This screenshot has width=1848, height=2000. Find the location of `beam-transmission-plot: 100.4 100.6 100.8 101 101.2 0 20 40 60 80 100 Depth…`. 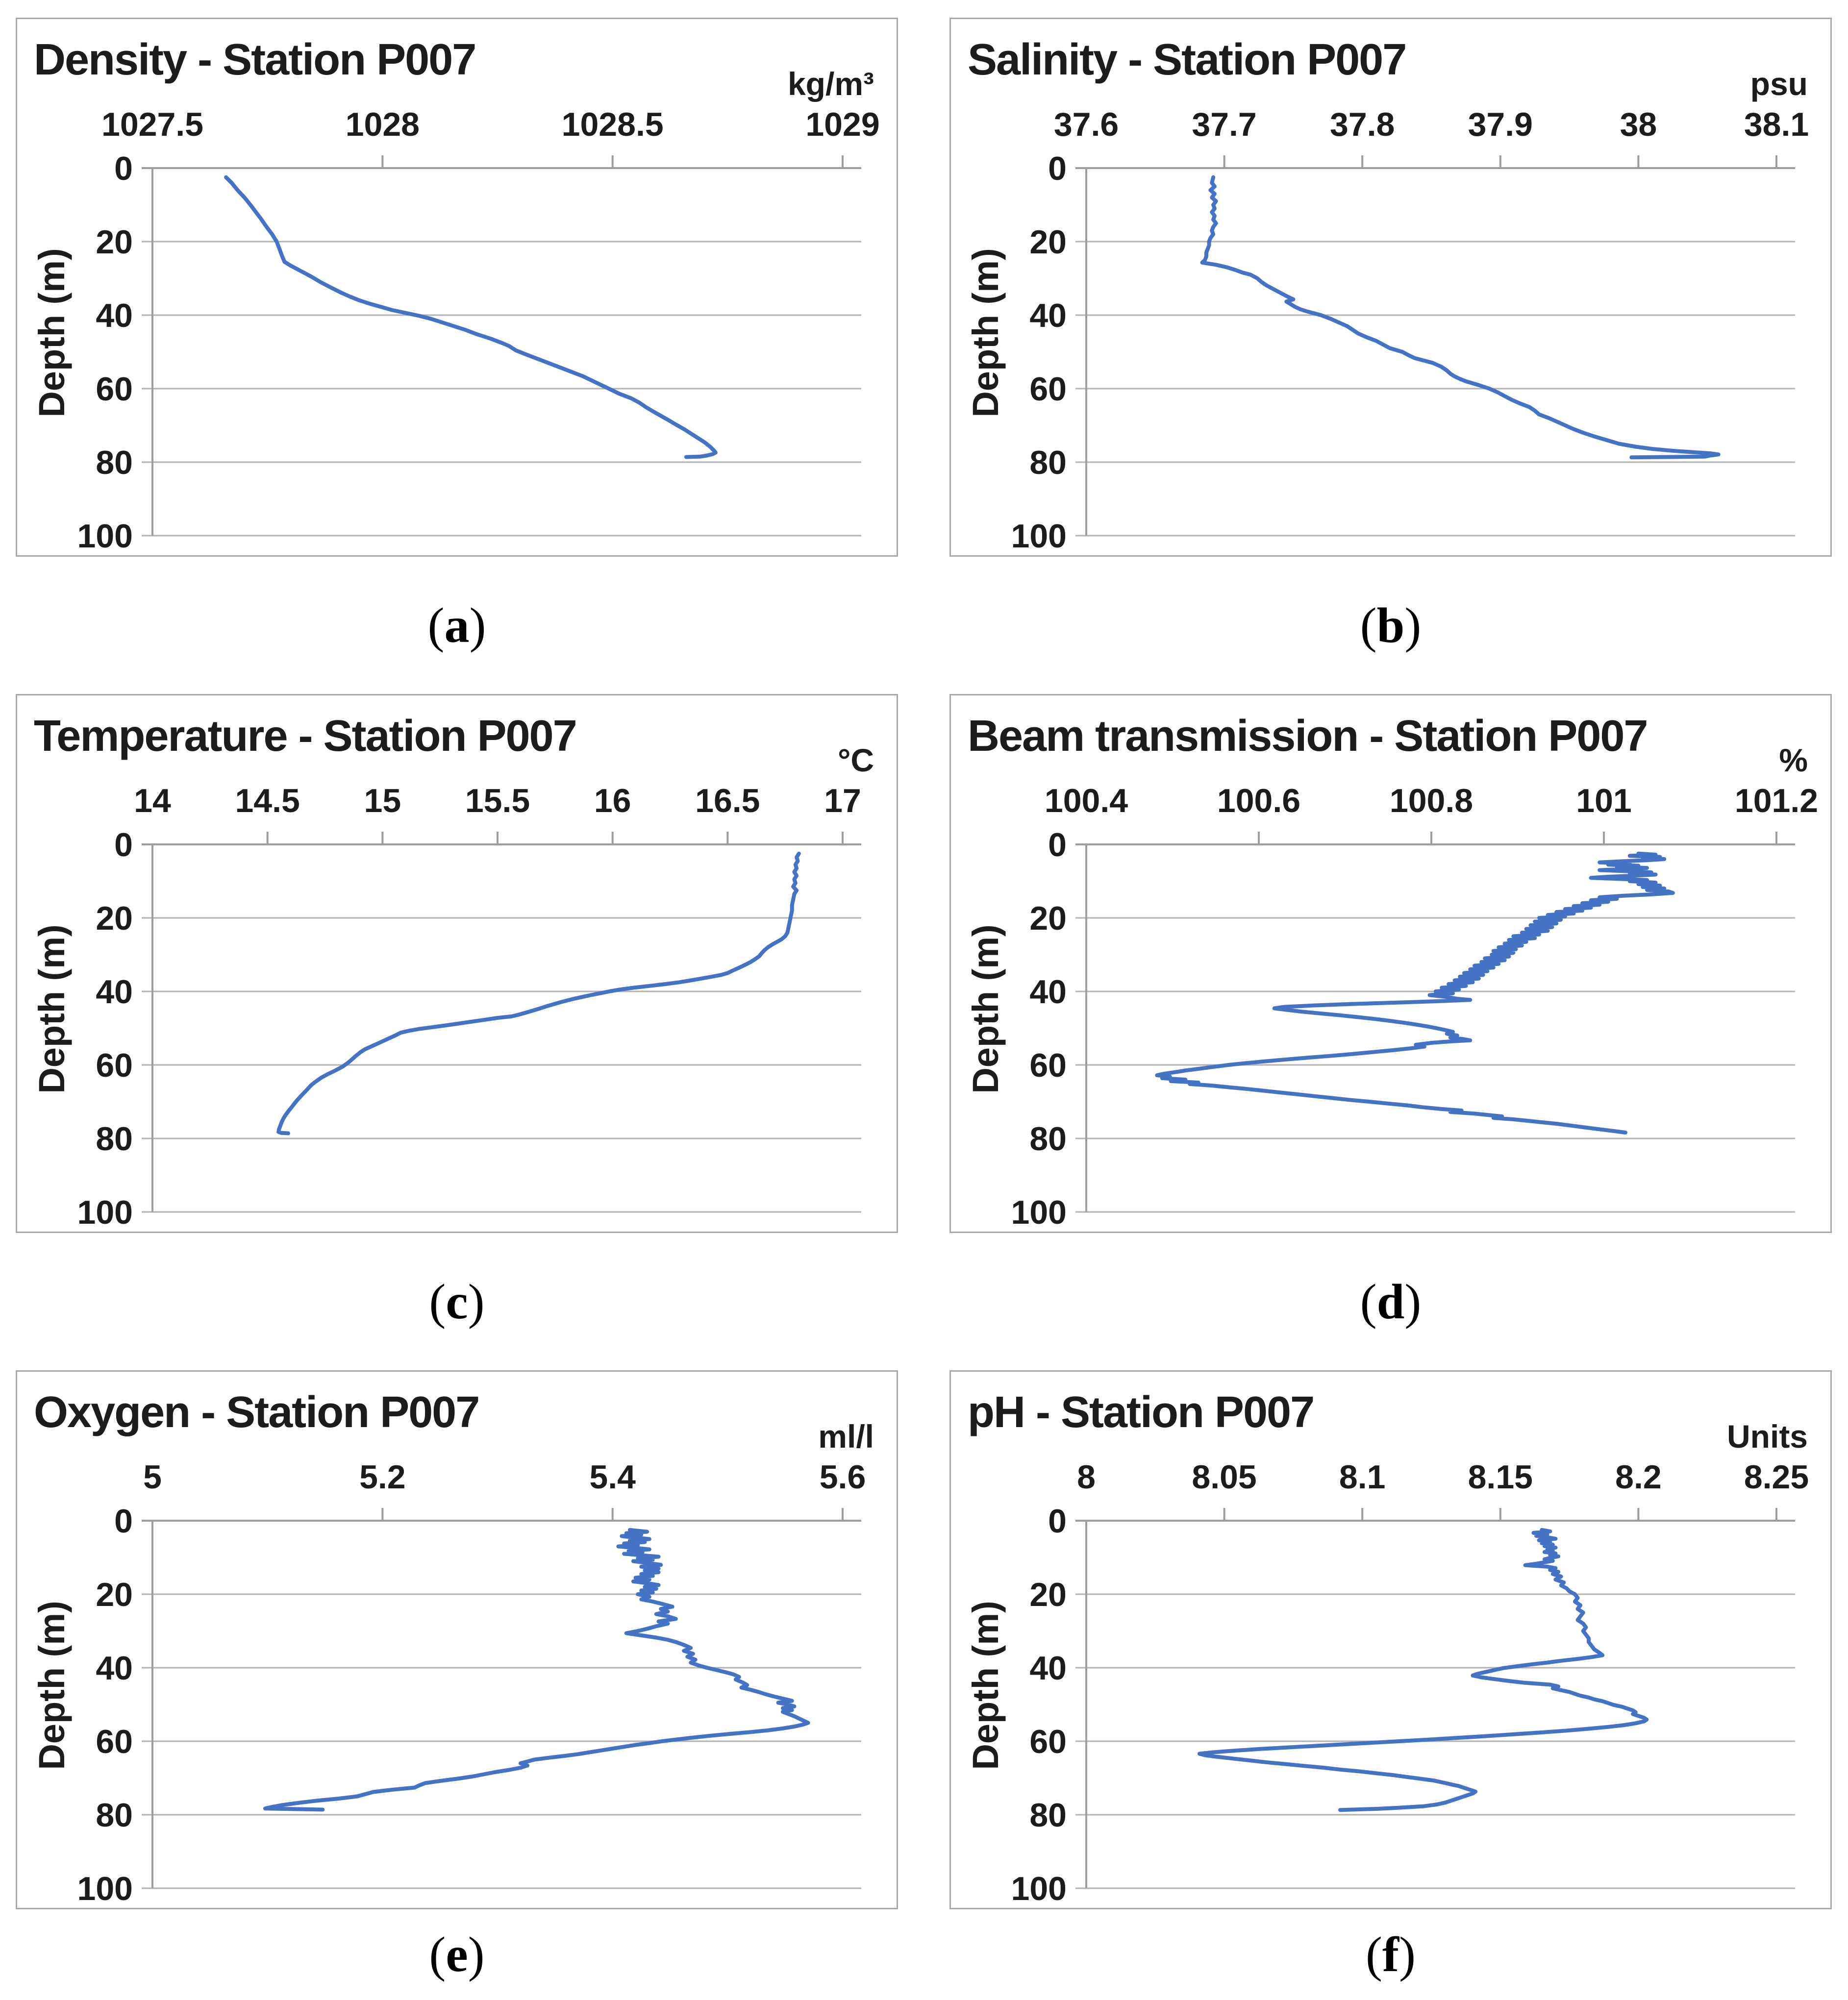

beam-transmission-plot: 100.4 100.6 100.8 101 101.2 0 20 40 60 80 100 Depth… is located at coordinates (1391, 1007).